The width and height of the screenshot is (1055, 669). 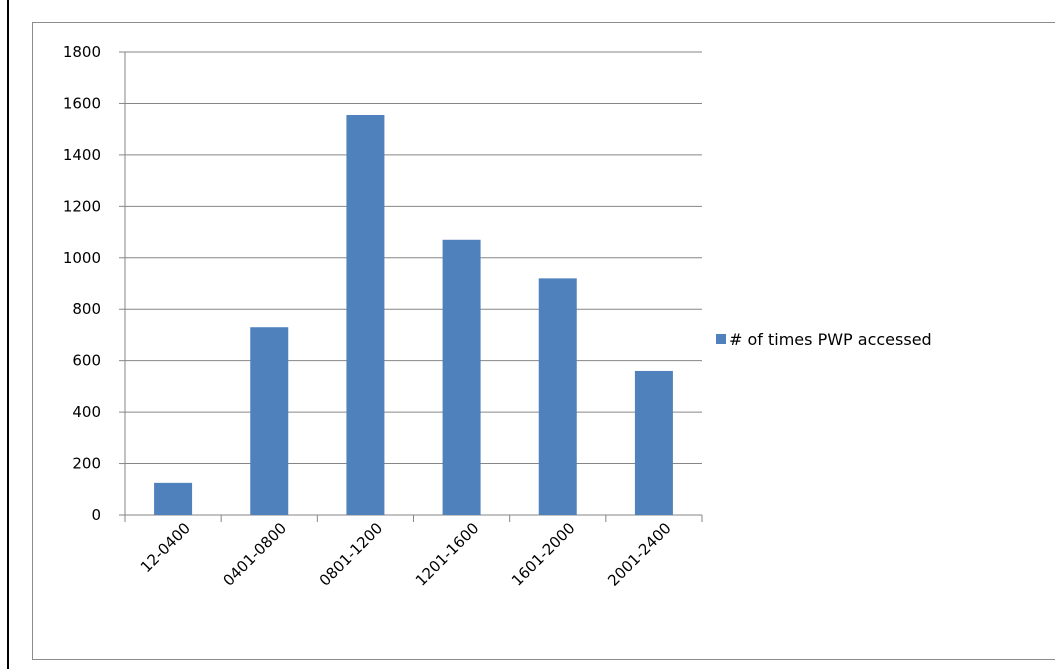 I want to click on y-tick-label: 0, so click(x=96, y=515).